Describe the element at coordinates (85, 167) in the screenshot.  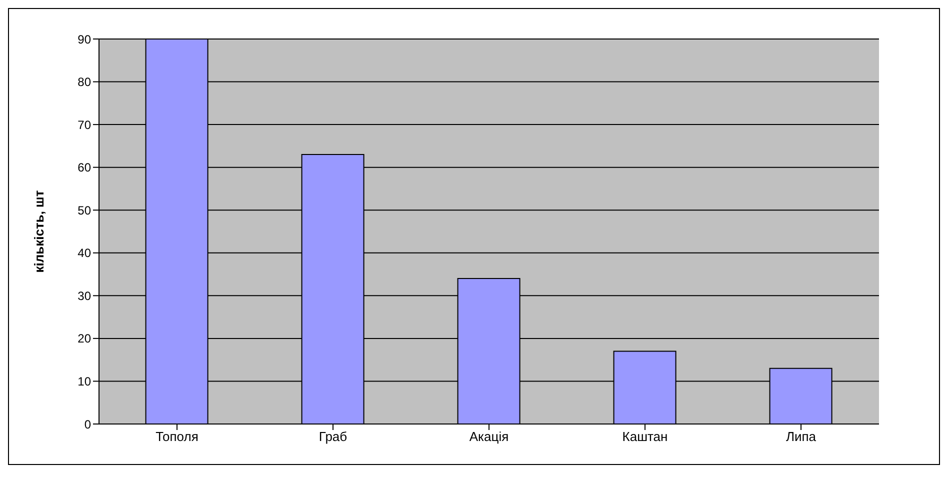
I see `y-tick-label: 60` at that location.